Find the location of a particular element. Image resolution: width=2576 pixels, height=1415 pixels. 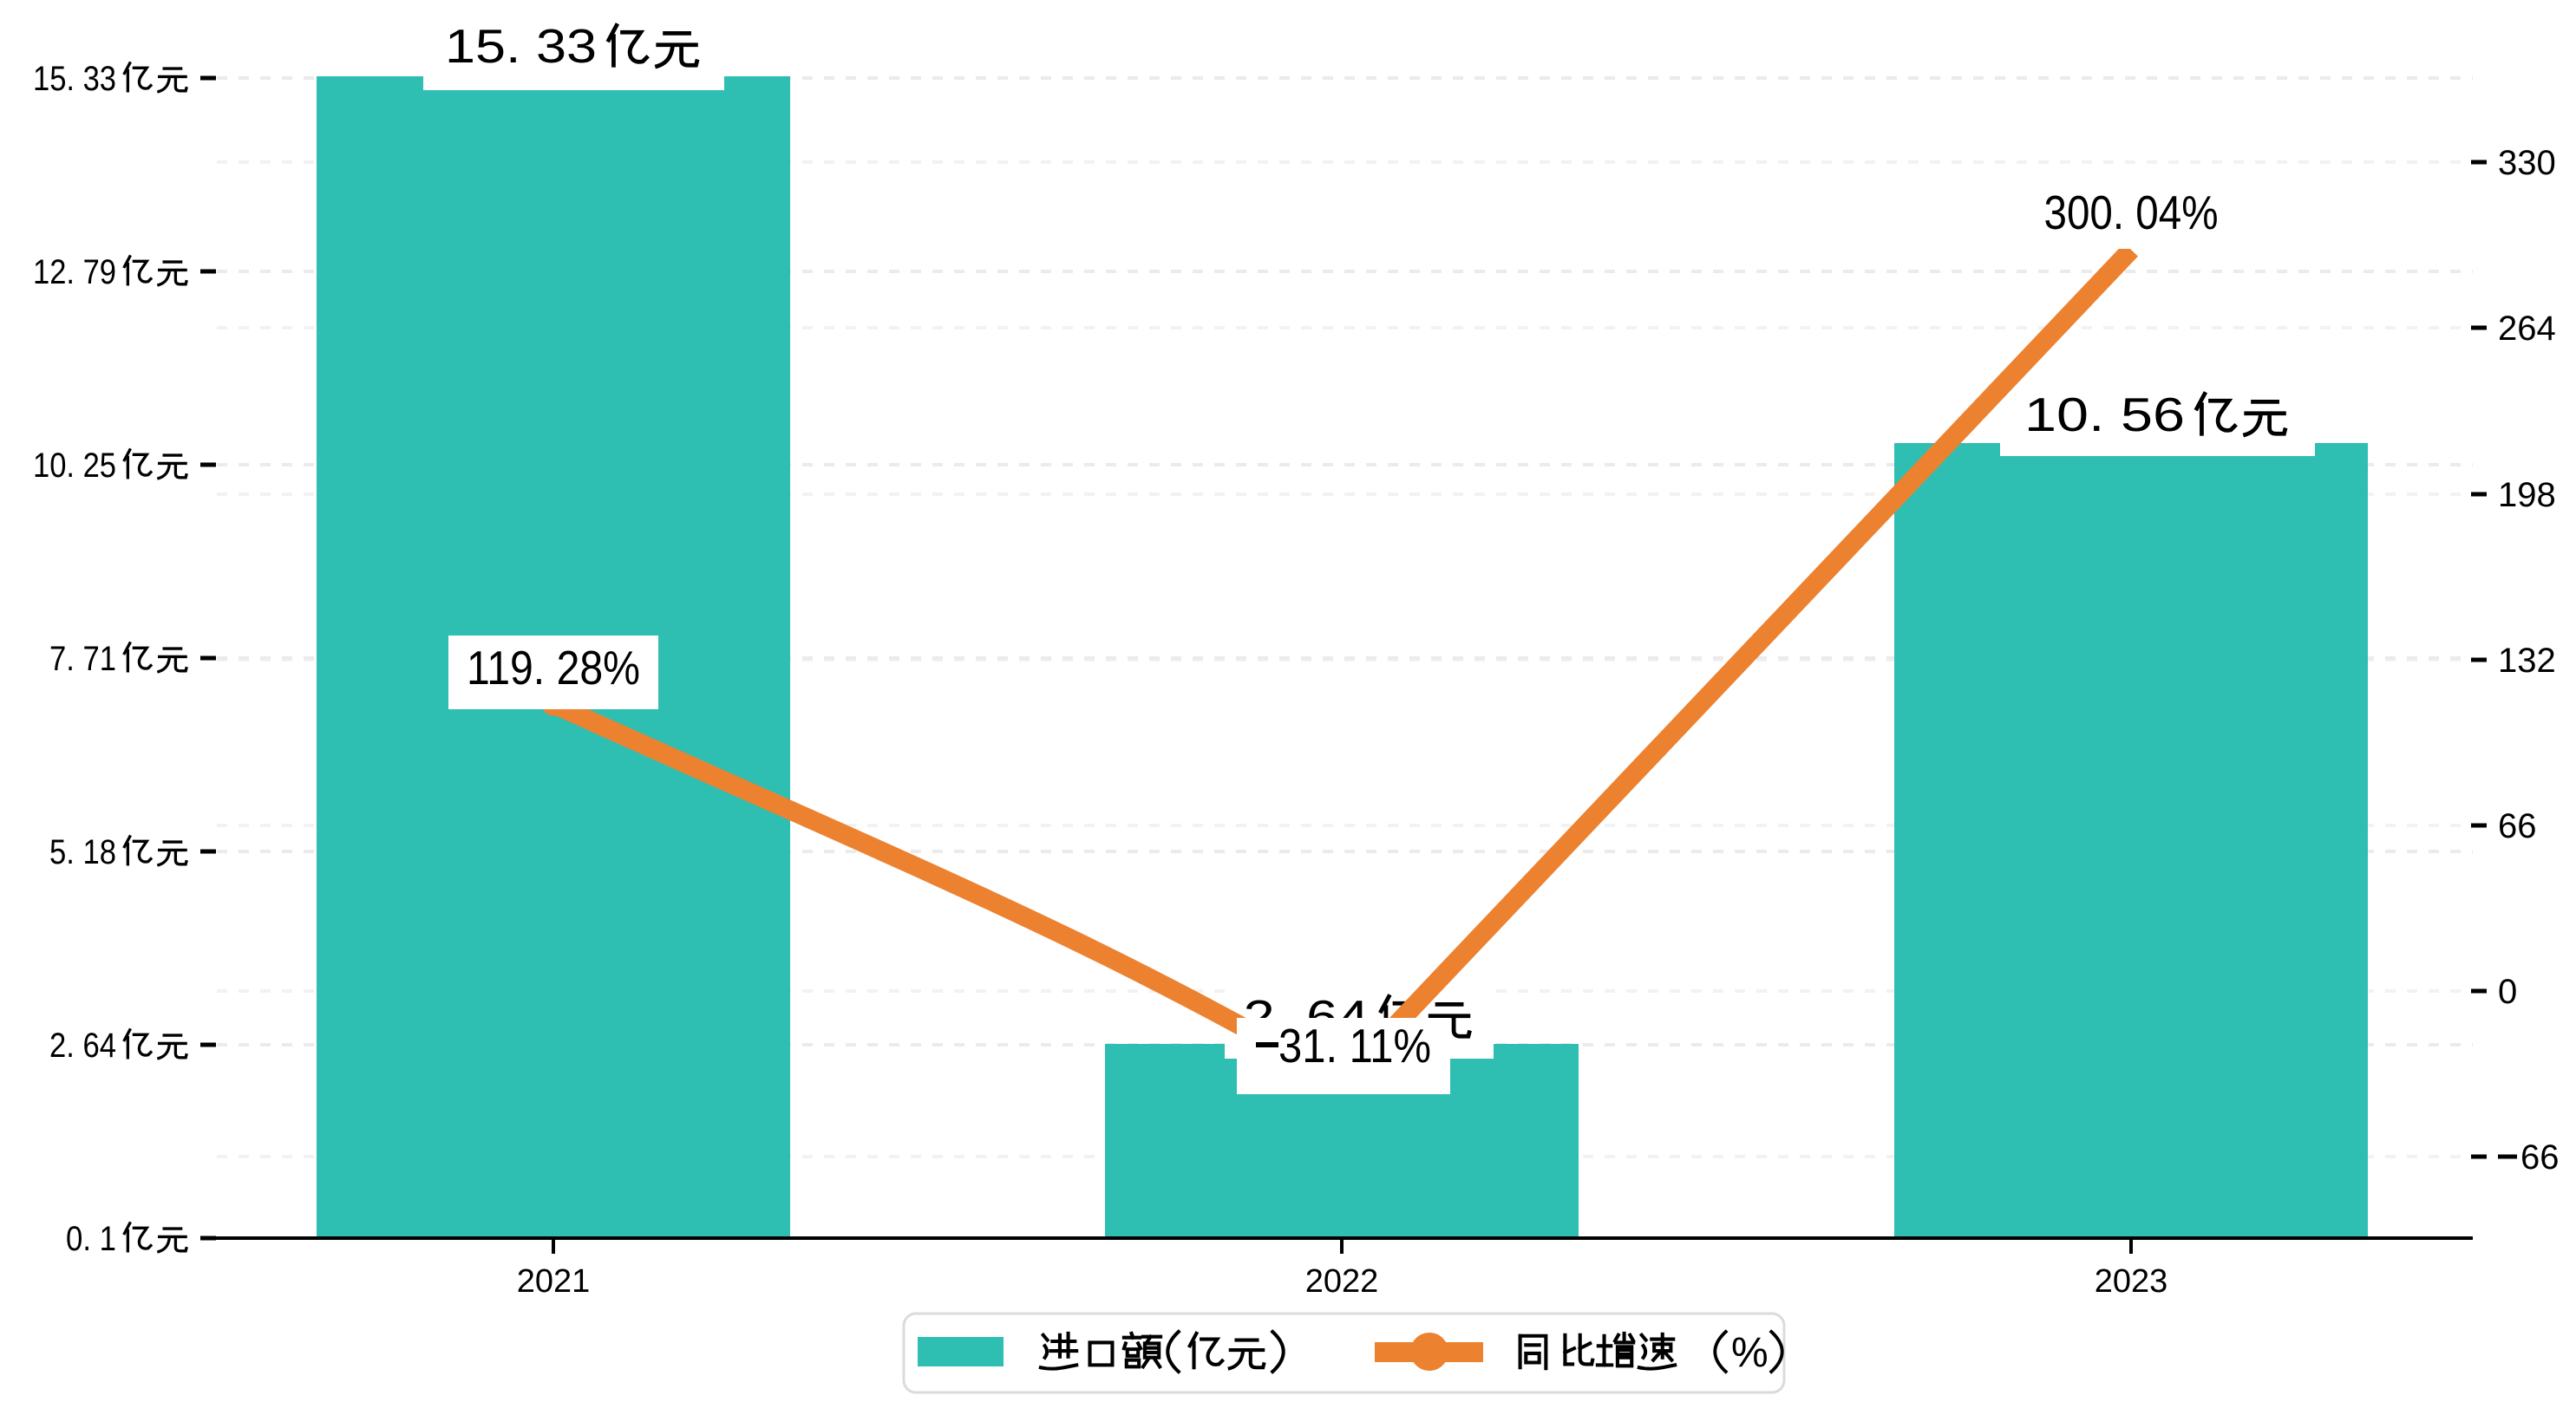

svg-text: 2021 is located at coordinates (554, 1281).